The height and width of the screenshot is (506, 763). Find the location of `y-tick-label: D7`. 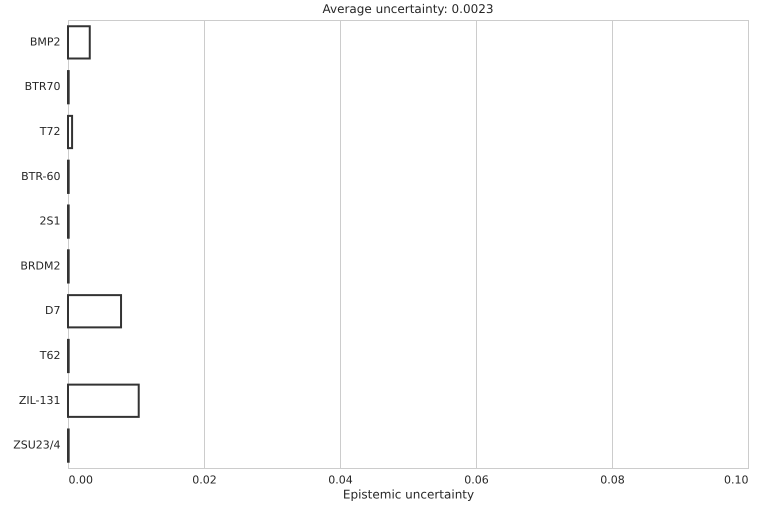

y-tick-label: D7 is located at coordinates (52, 311).